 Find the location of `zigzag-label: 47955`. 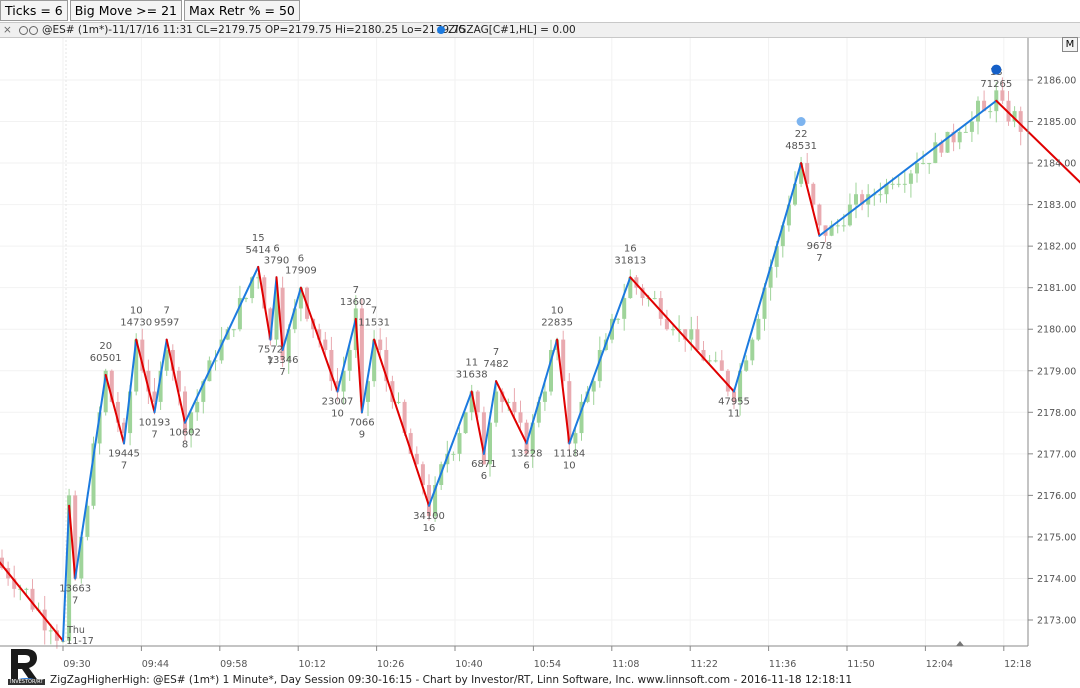

zigzag-label: 47955 is located at coordinates (734, 402).